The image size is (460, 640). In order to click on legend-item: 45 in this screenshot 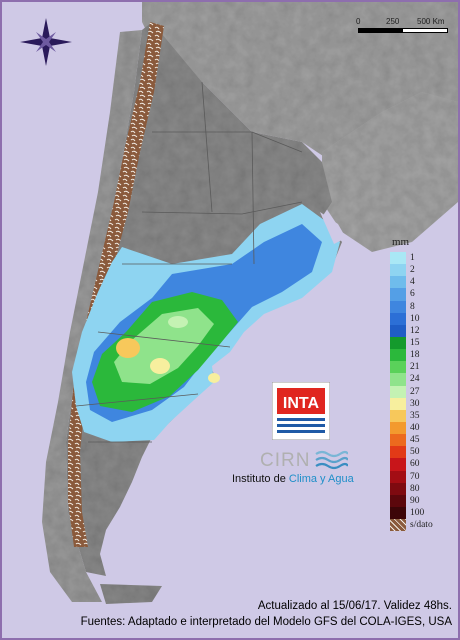, I will do `click(424, 440)`.